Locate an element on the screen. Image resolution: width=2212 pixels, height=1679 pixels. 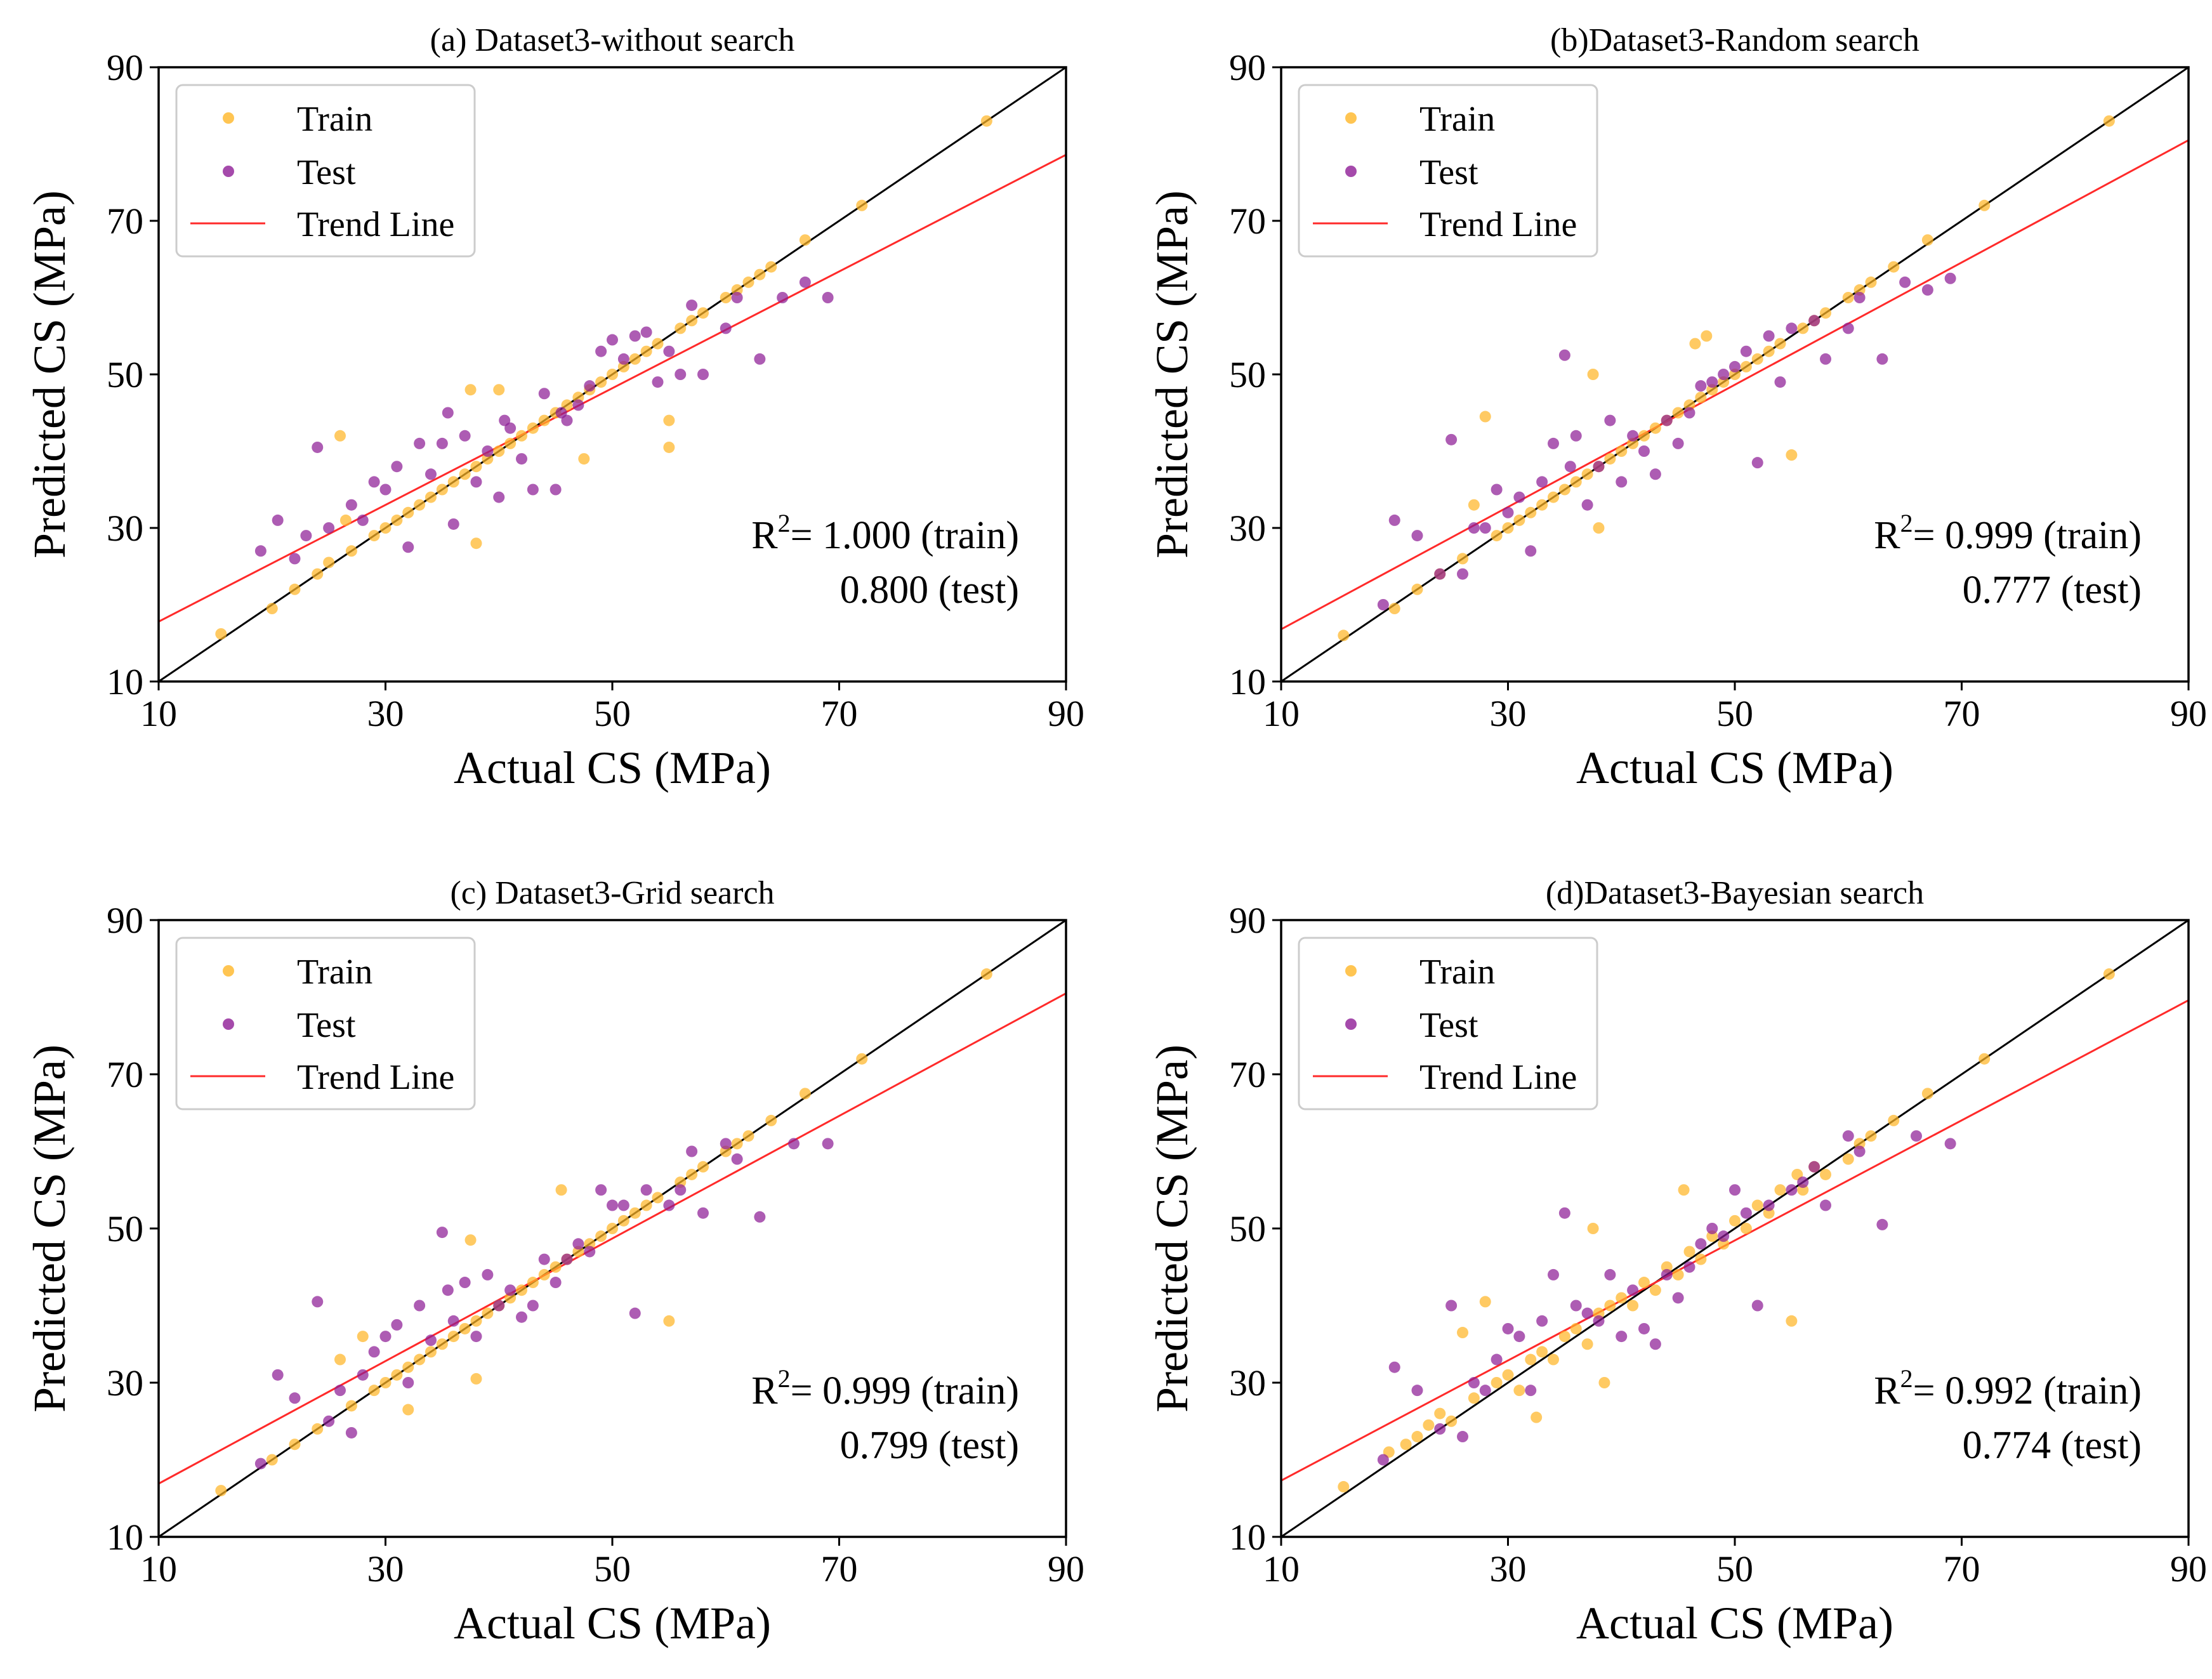
legend: Train Test Trend Line is located at coordinates (325, 1023).